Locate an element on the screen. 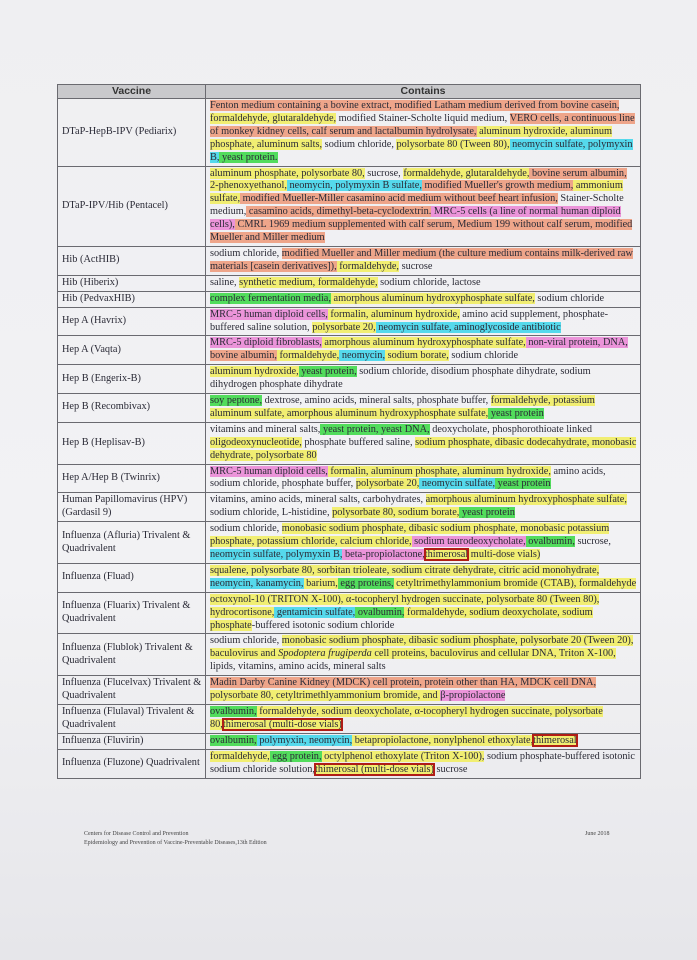  ingredient-segment: yeast protein, yeast DNA, is located at coordinates (375, 429).